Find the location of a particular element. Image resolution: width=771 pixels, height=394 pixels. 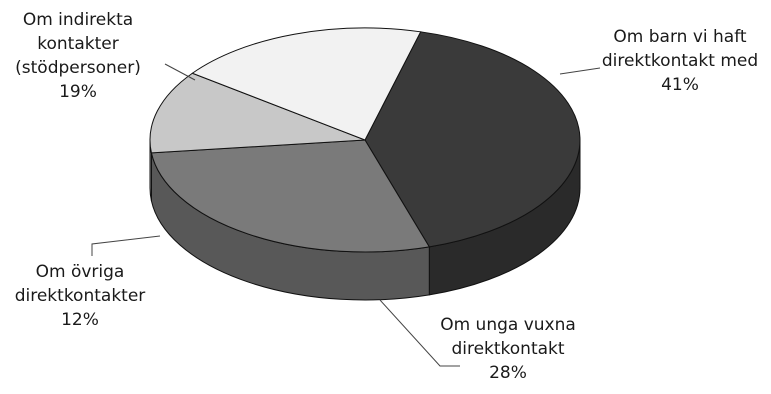

slice-label-line-2-1: direktkontakter is located at coordinates (80, 296).